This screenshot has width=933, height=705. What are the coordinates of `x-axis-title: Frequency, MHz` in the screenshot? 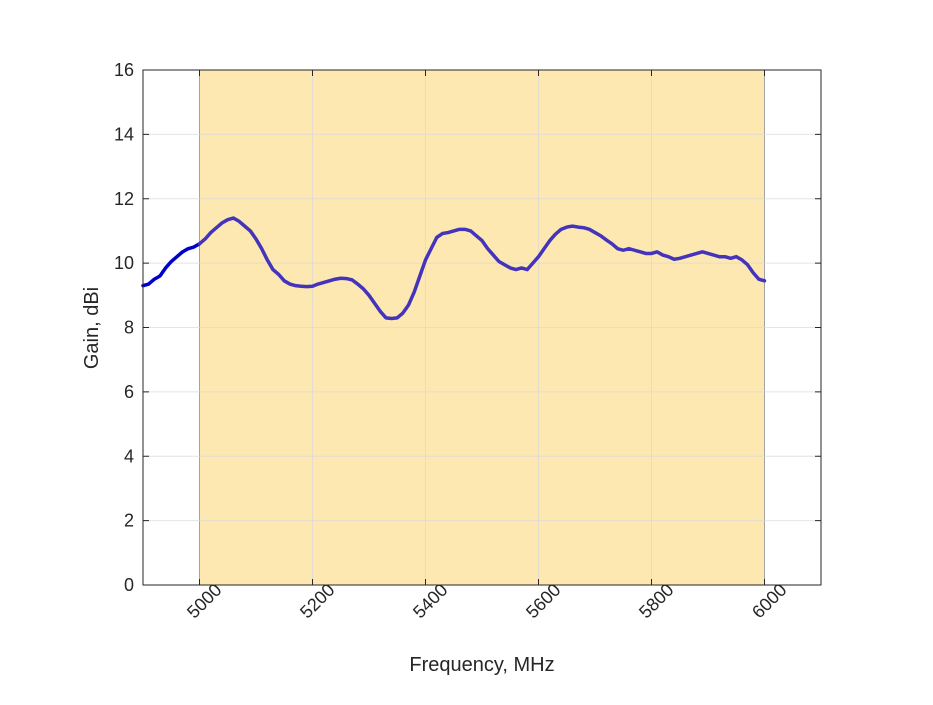 It's located at (481, 665).